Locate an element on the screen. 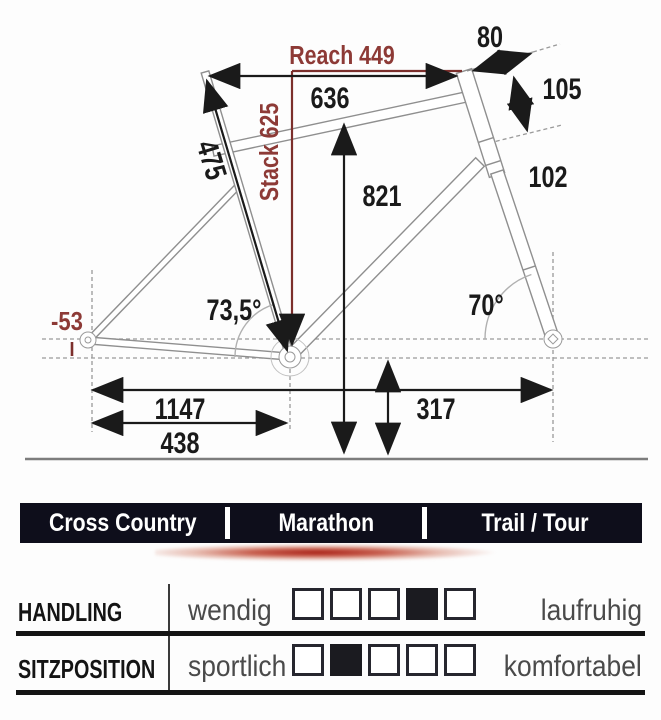 The image size is (661, 720). category-cross-country: Cross Country is located at coordinates (122, 522).